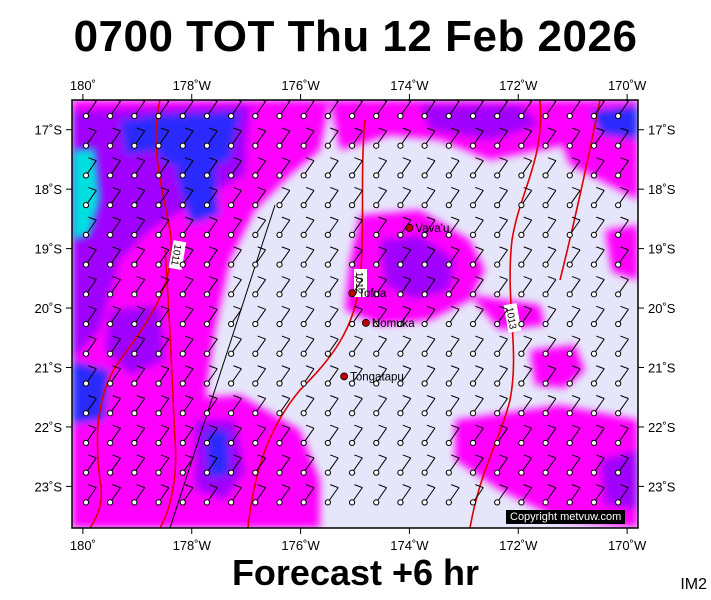 The height and width of the screenshot is (600, 711). I want to click on lon-label-bottom: 180˚, so click(83, 545).